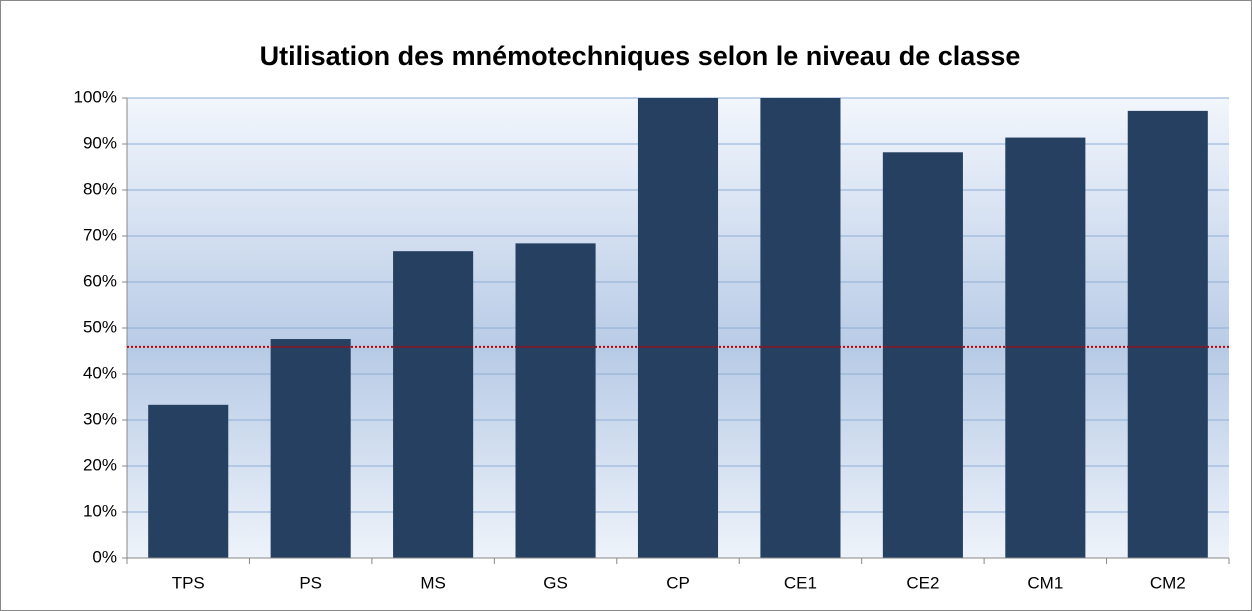 This screenshot has height=611, width=1252. Describe the element at coordinates (1045, 582) in the screenshot. I see `x-tick-label: CM1` at that location.